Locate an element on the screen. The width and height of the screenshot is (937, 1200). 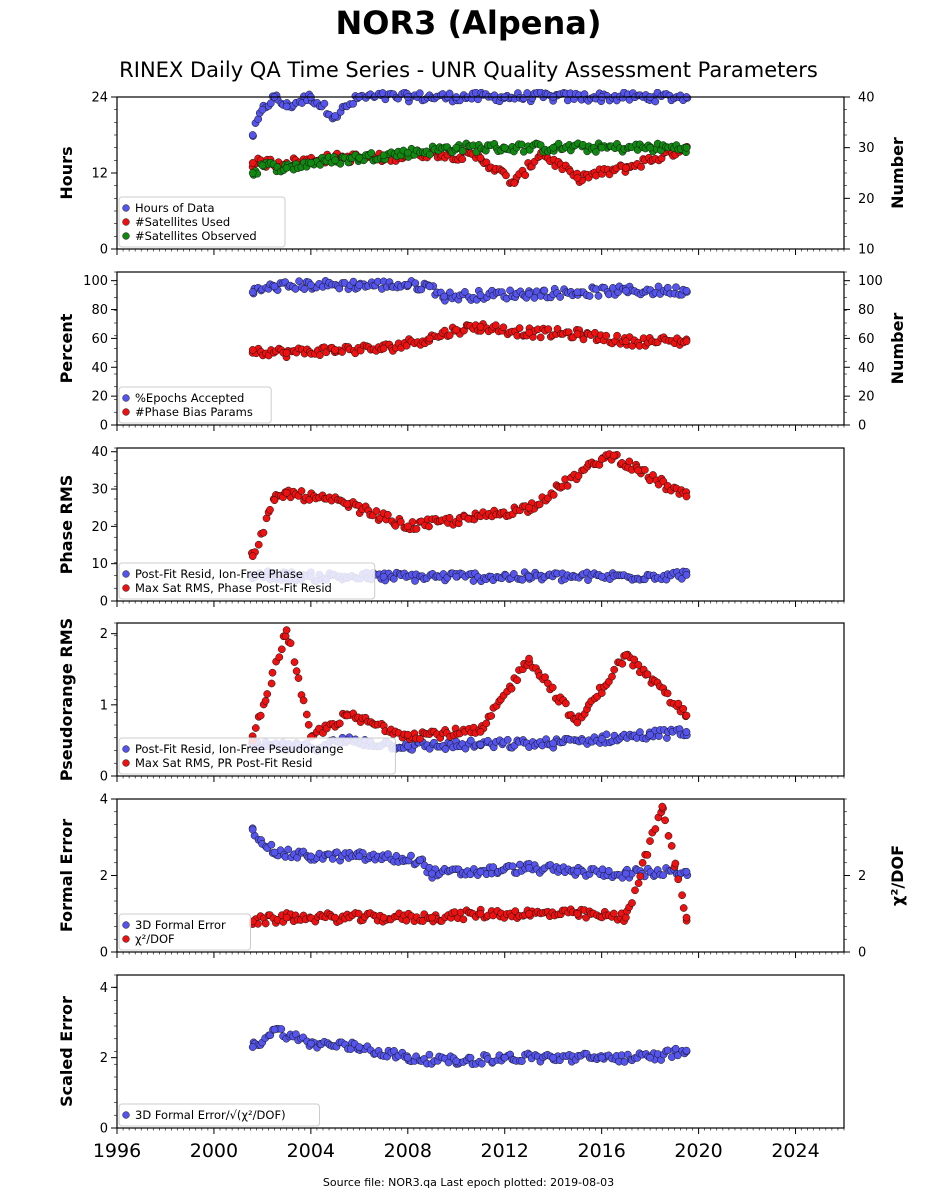
x-tick-label: 2024 is located at coordinates (795, 1151).